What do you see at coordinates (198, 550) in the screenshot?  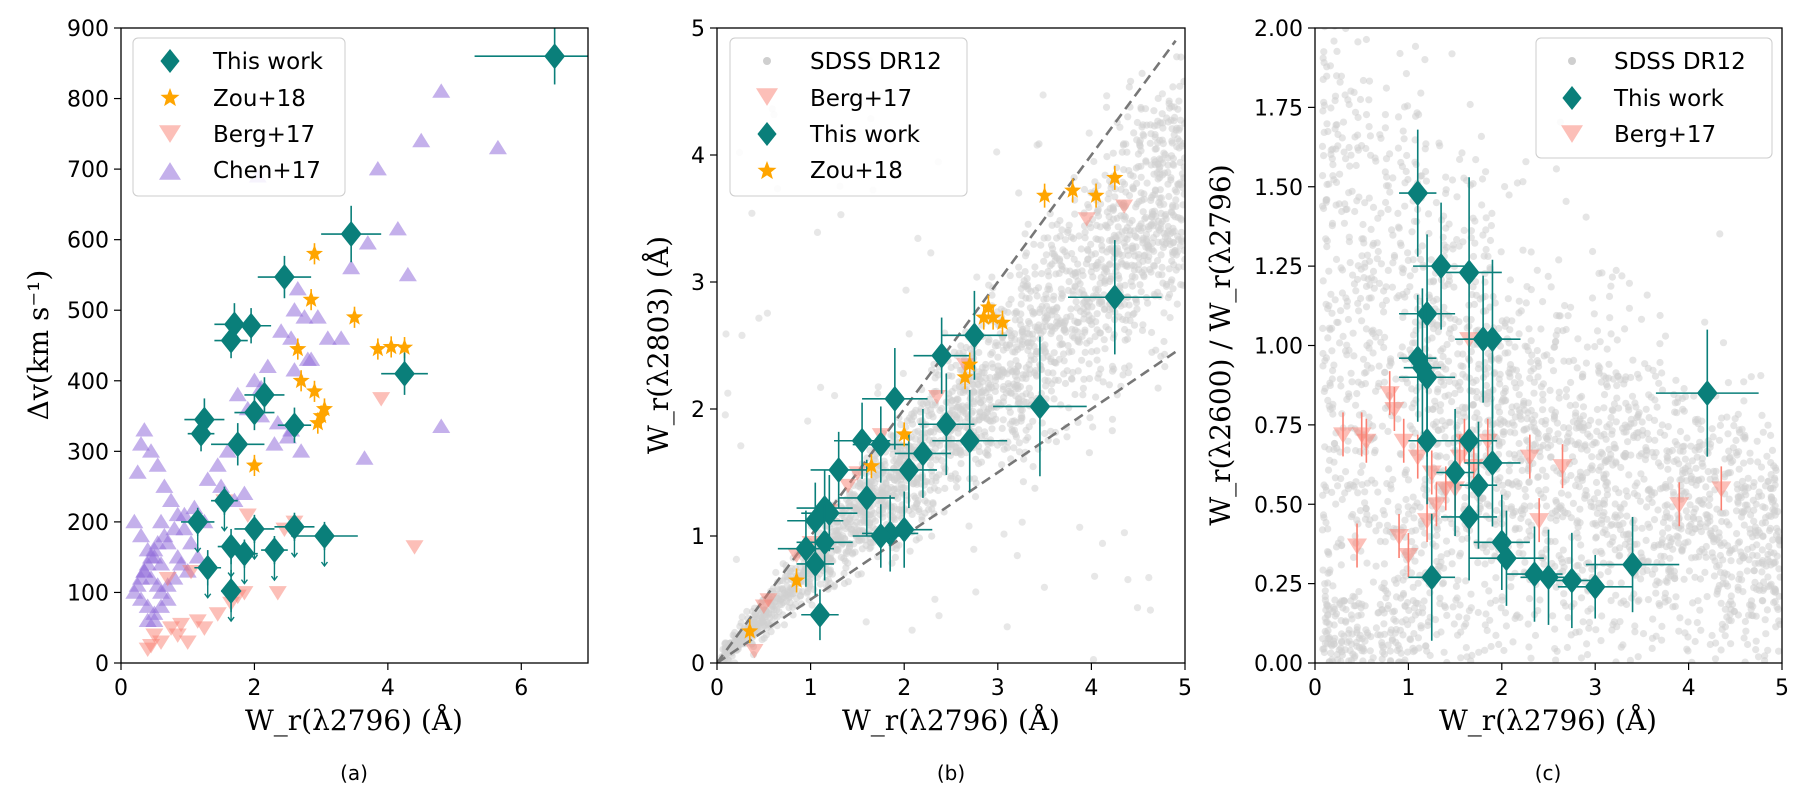 I see `this-work-limit-arrow-head` at bounding box center [198, 550].